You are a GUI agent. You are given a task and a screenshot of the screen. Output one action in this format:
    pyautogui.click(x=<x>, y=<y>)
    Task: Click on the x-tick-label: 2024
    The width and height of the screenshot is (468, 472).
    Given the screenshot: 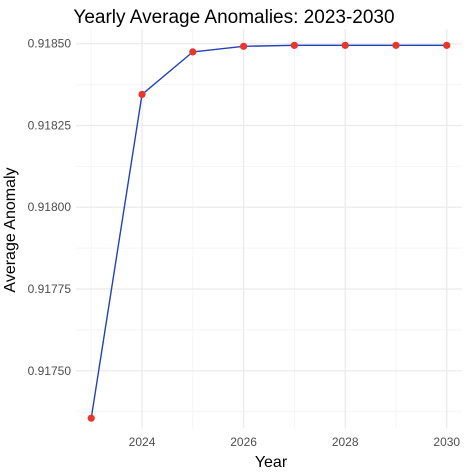 What is the action you would take?
    pyautogui.click(x=142, y=442)
    